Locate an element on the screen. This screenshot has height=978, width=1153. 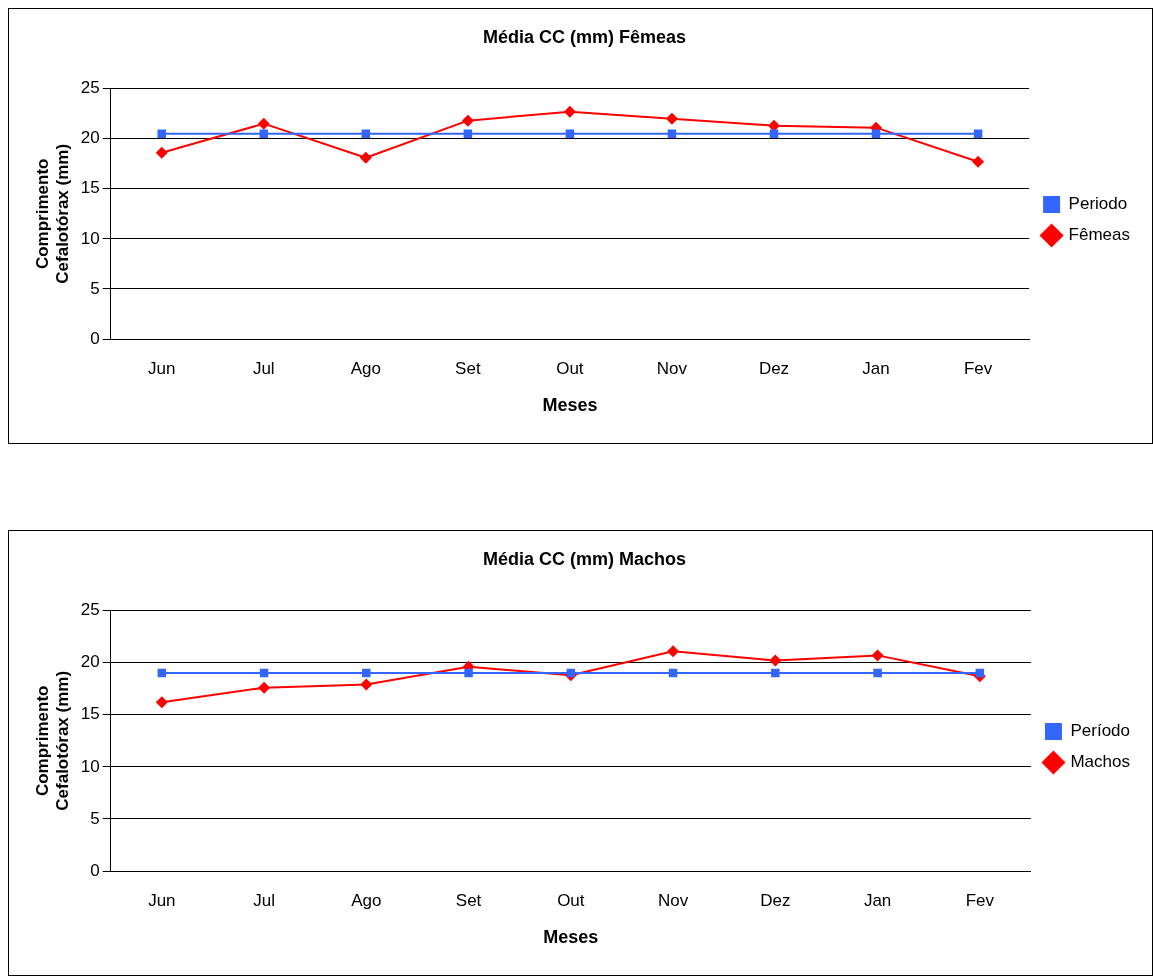
legend-label: Periodo is located at coordinates (1098, 204).